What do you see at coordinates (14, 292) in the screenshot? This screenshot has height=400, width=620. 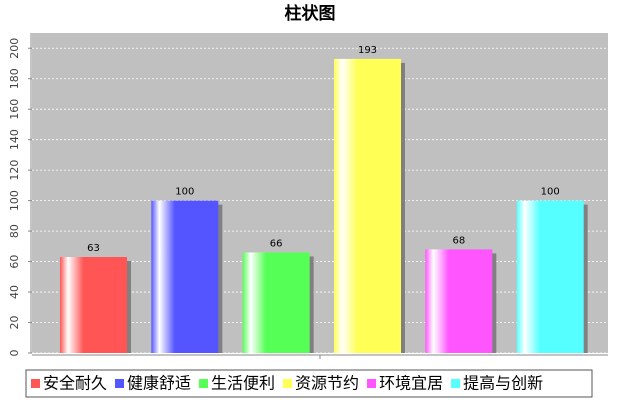 I see `y-tick-label: 40` at bounding box center [14, 292].